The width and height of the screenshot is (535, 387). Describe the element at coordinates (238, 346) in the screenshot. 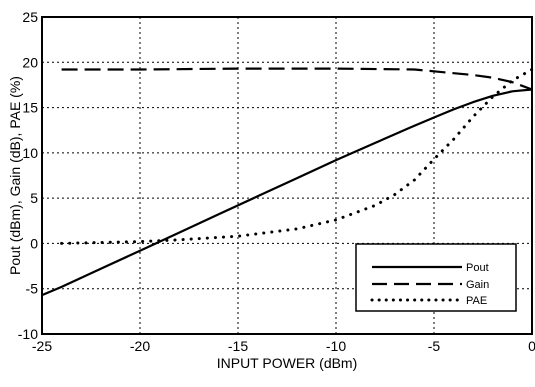

I see `x-tick-label: -15` at that location.